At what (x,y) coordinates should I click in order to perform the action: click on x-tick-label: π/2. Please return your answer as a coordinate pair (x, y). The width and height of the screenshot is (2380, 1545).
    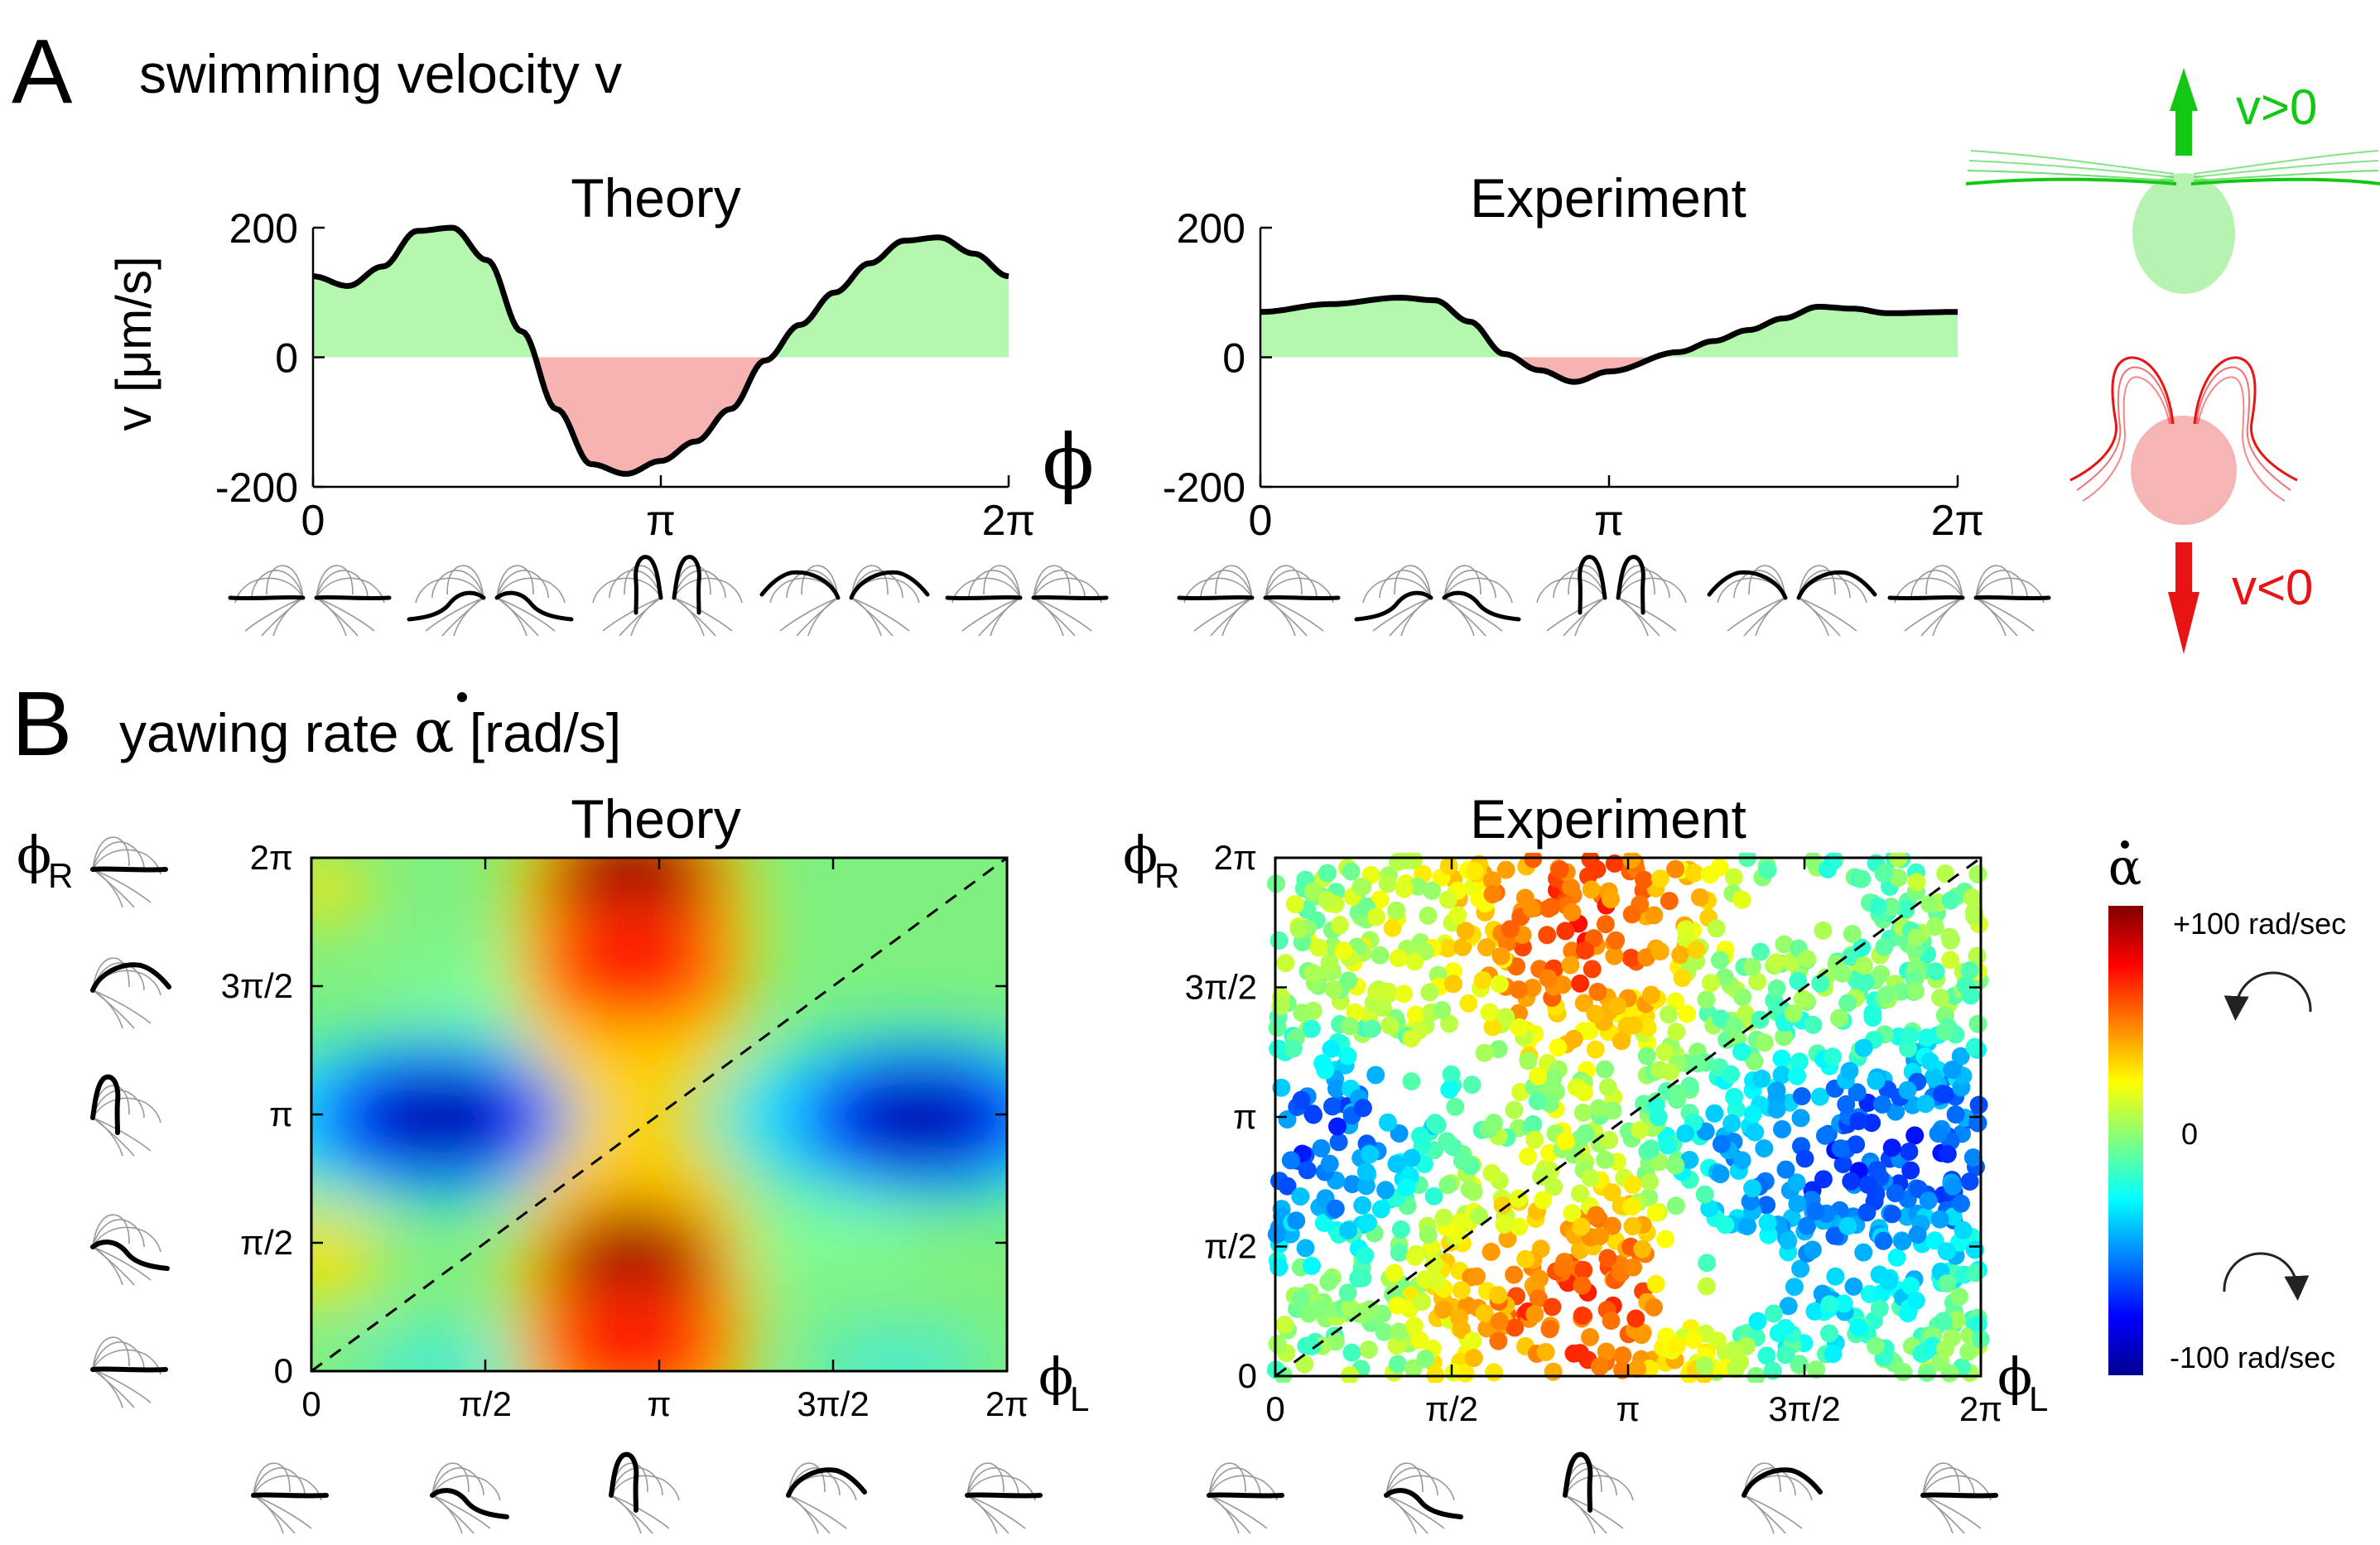
    Looking at the image, I should click on (485, 1404).